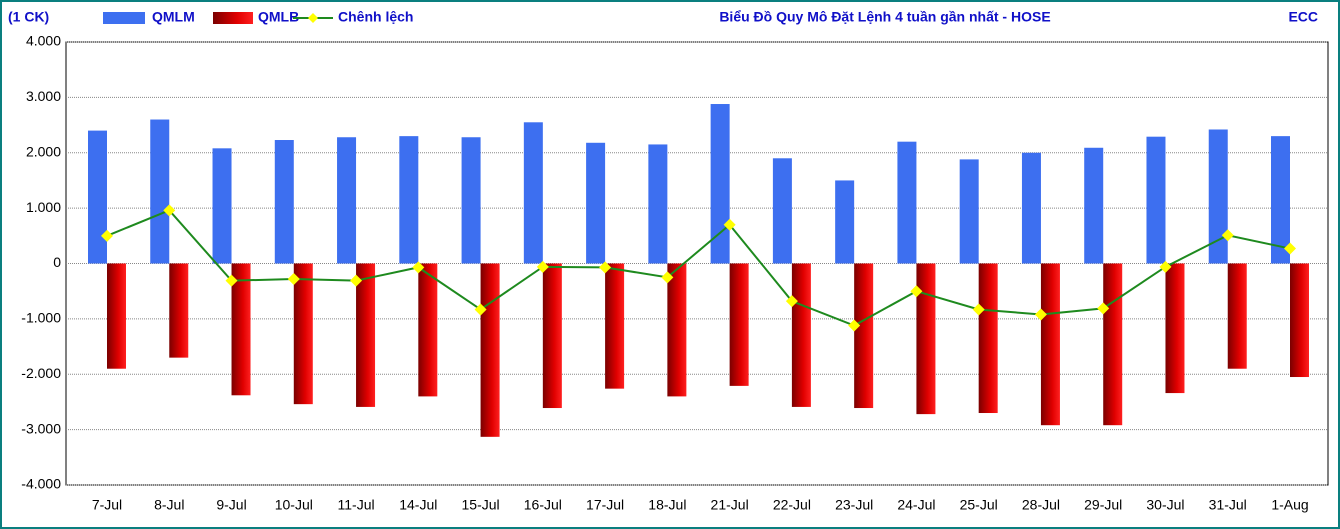 This screenshot has height=529, width=1340. Describe the element at coordinates (231, 505) in the screenshot. I see `x-tick-label: 9-Jul` at that location.